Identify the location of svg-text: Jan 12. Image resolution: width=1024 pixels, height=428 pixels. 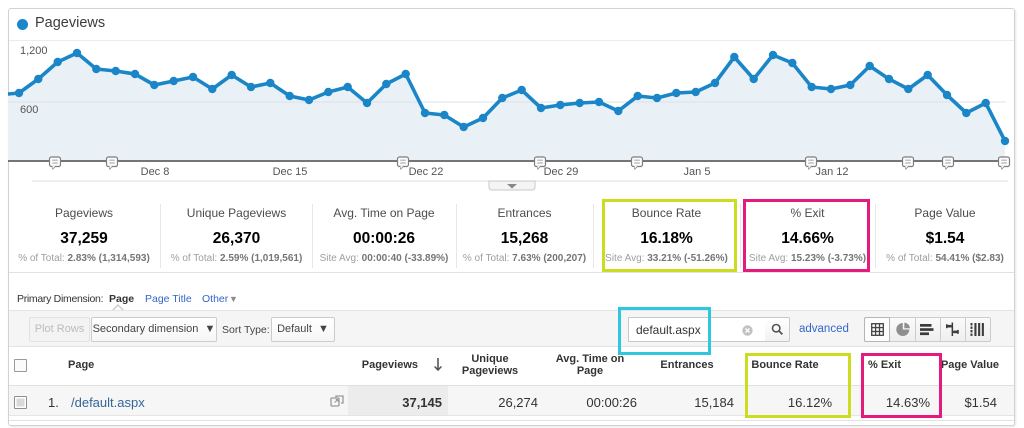
(831, 172).